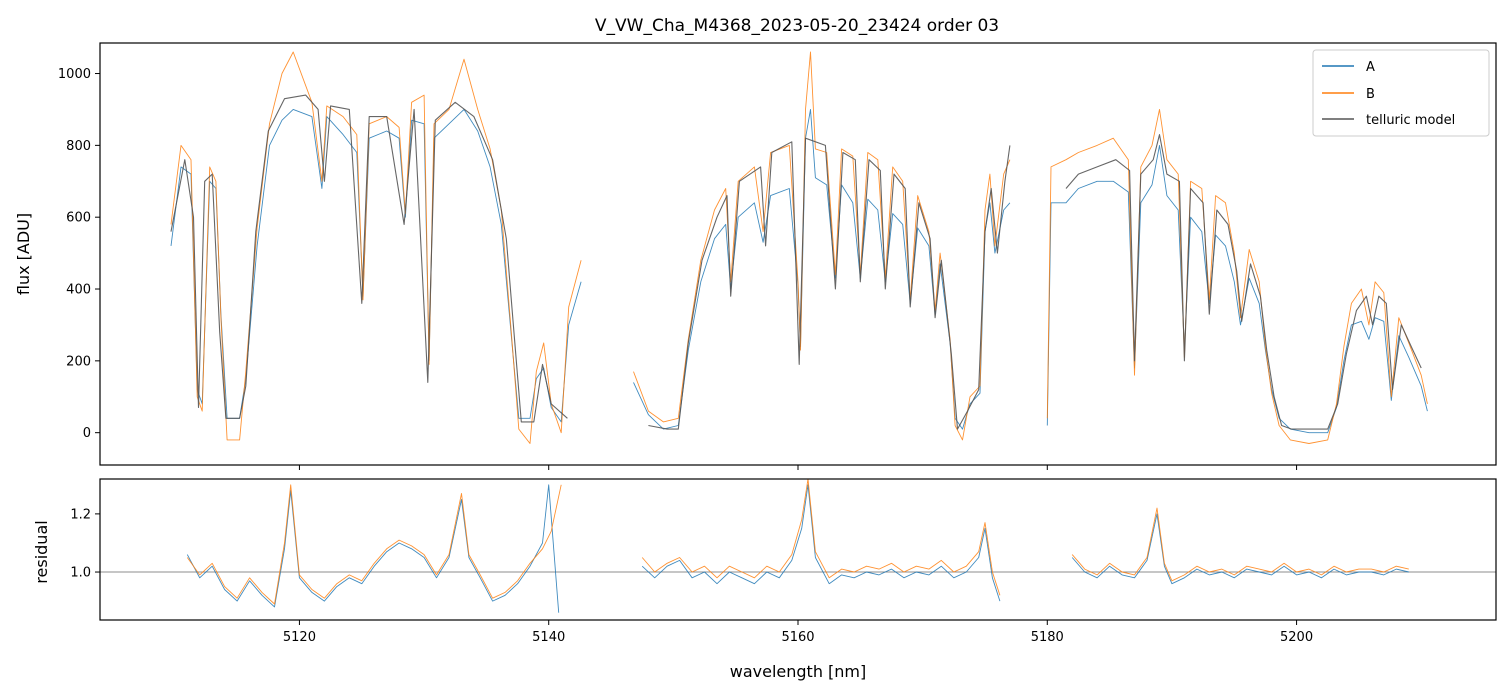  I want to click on flux-y-tick-label: 0, so click(87, 433).